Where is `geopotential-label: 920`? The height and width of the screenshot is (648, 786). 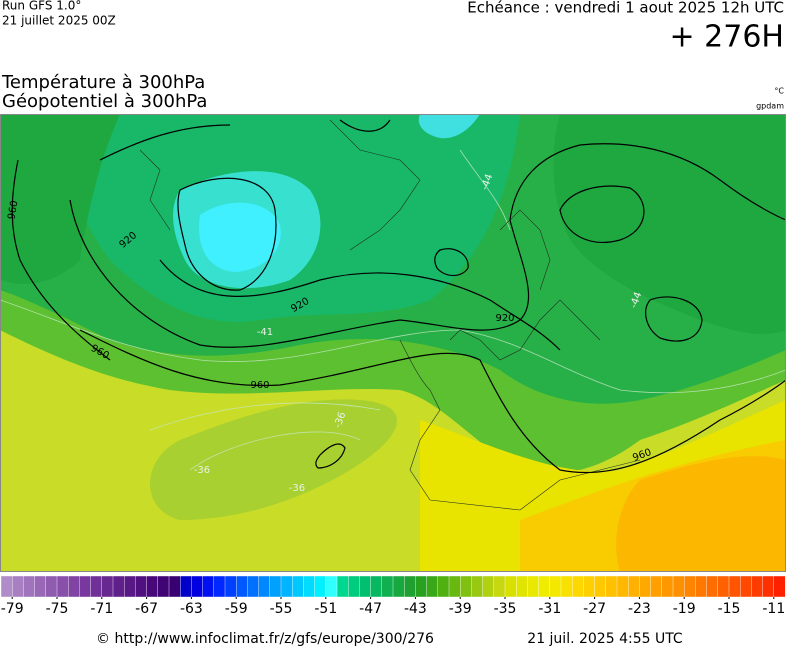 geopotential-label: 920 is located at coordinates (504, 318).